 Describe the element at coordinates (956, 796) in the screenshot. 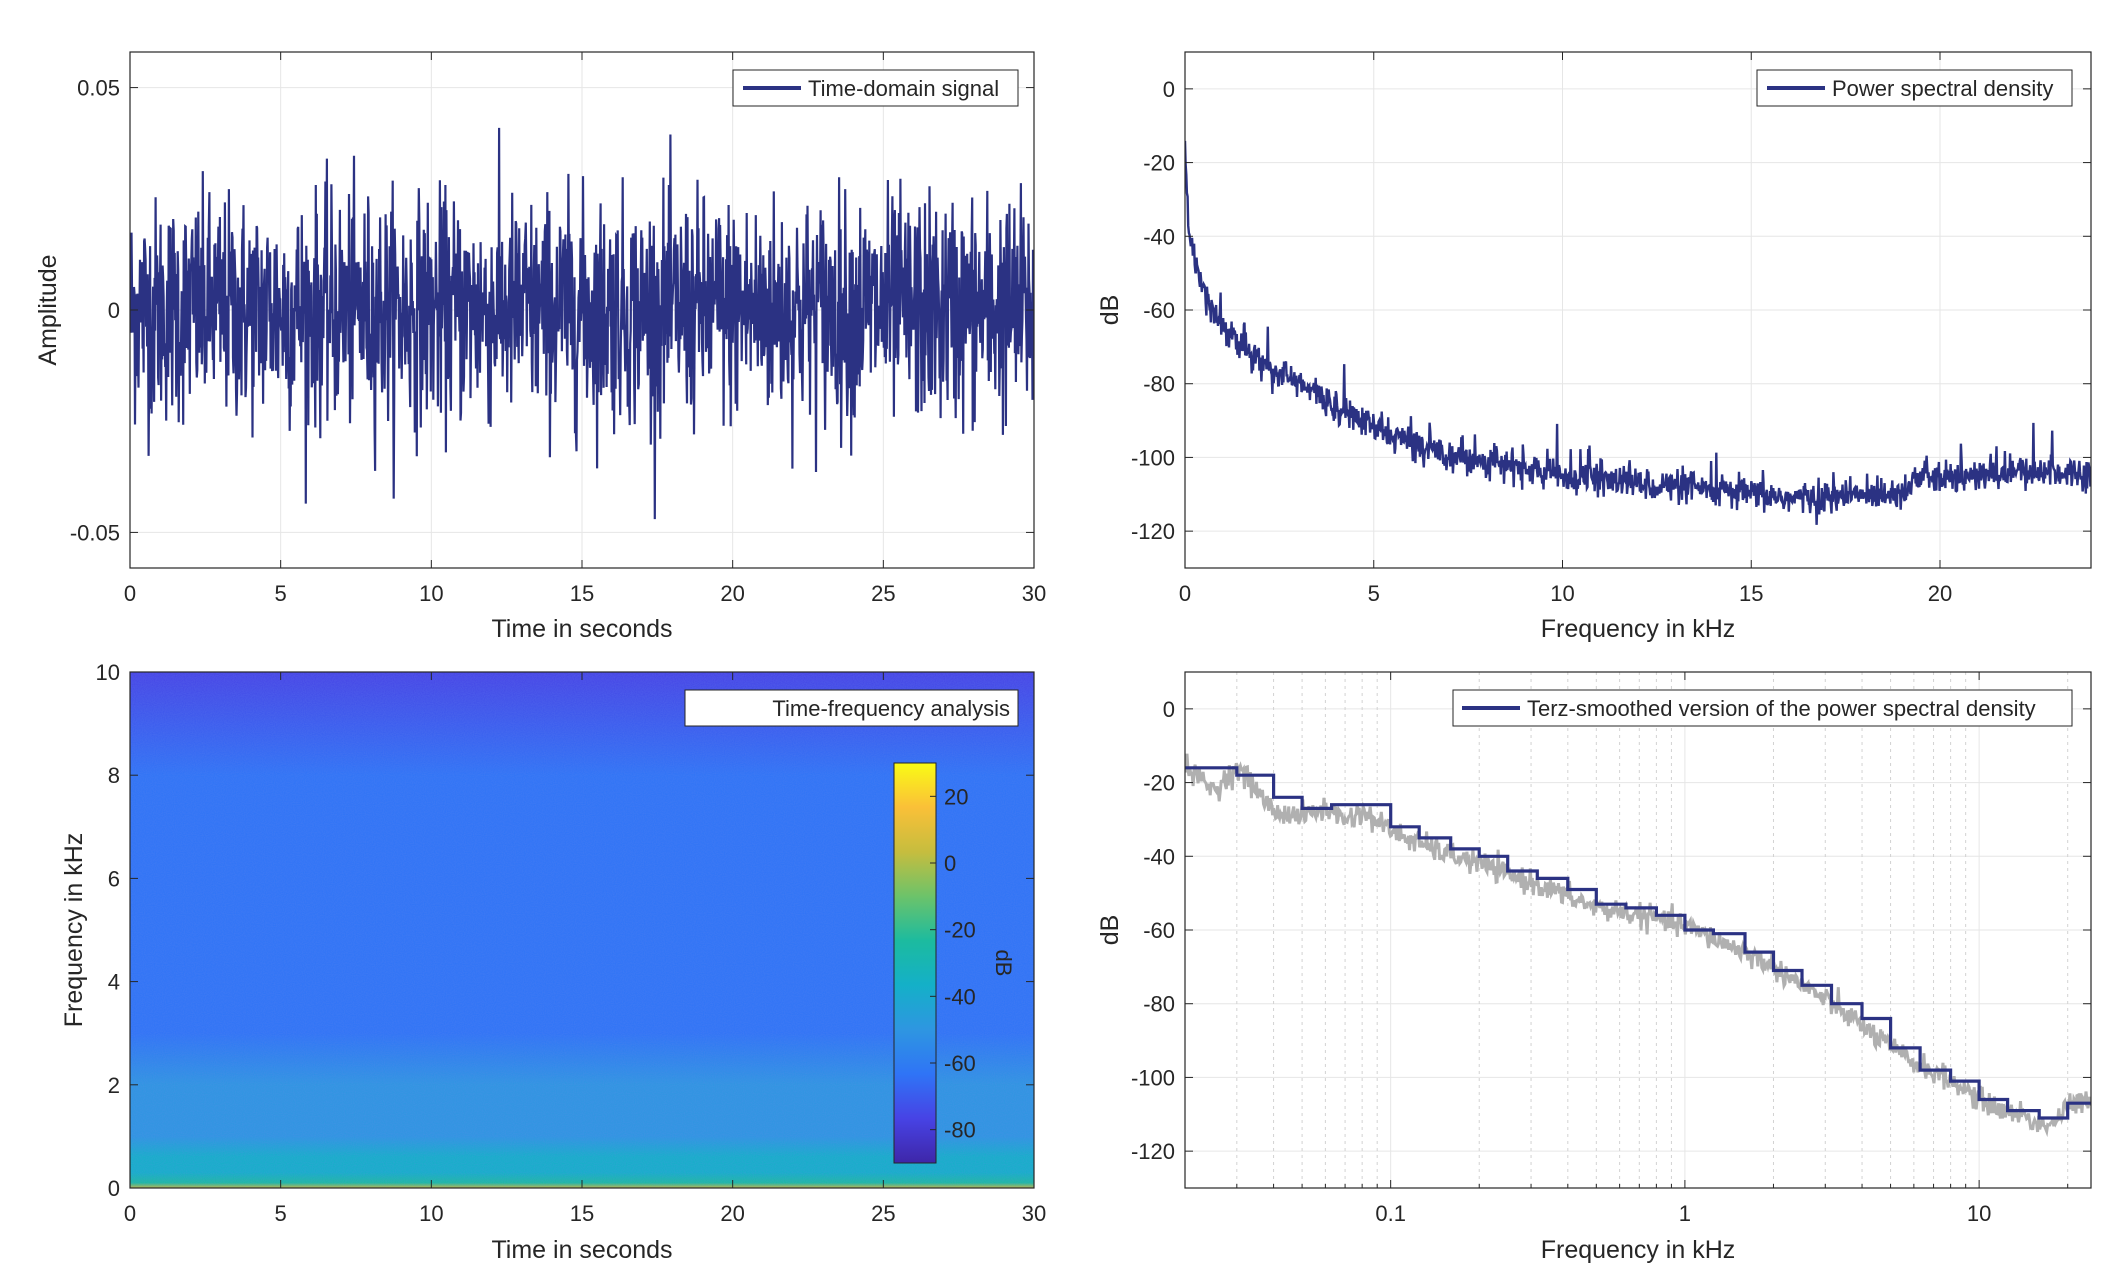

I see `colorbar-tick-label: 20` at that location.